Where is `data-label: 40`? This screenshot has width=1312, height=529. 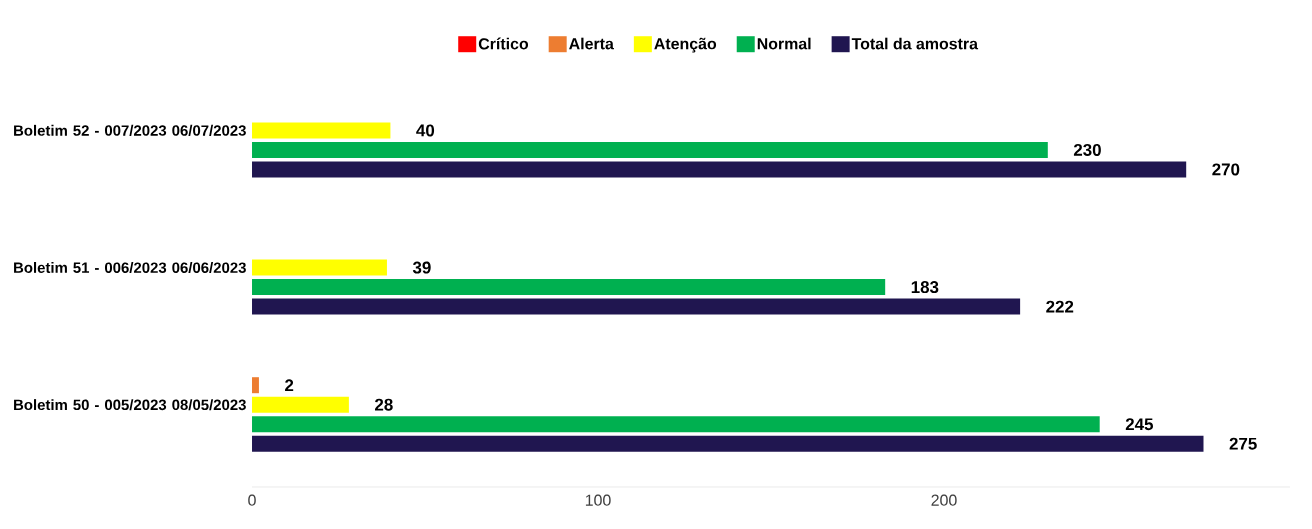
data-label: 40 is located at coordinates (425, 130).